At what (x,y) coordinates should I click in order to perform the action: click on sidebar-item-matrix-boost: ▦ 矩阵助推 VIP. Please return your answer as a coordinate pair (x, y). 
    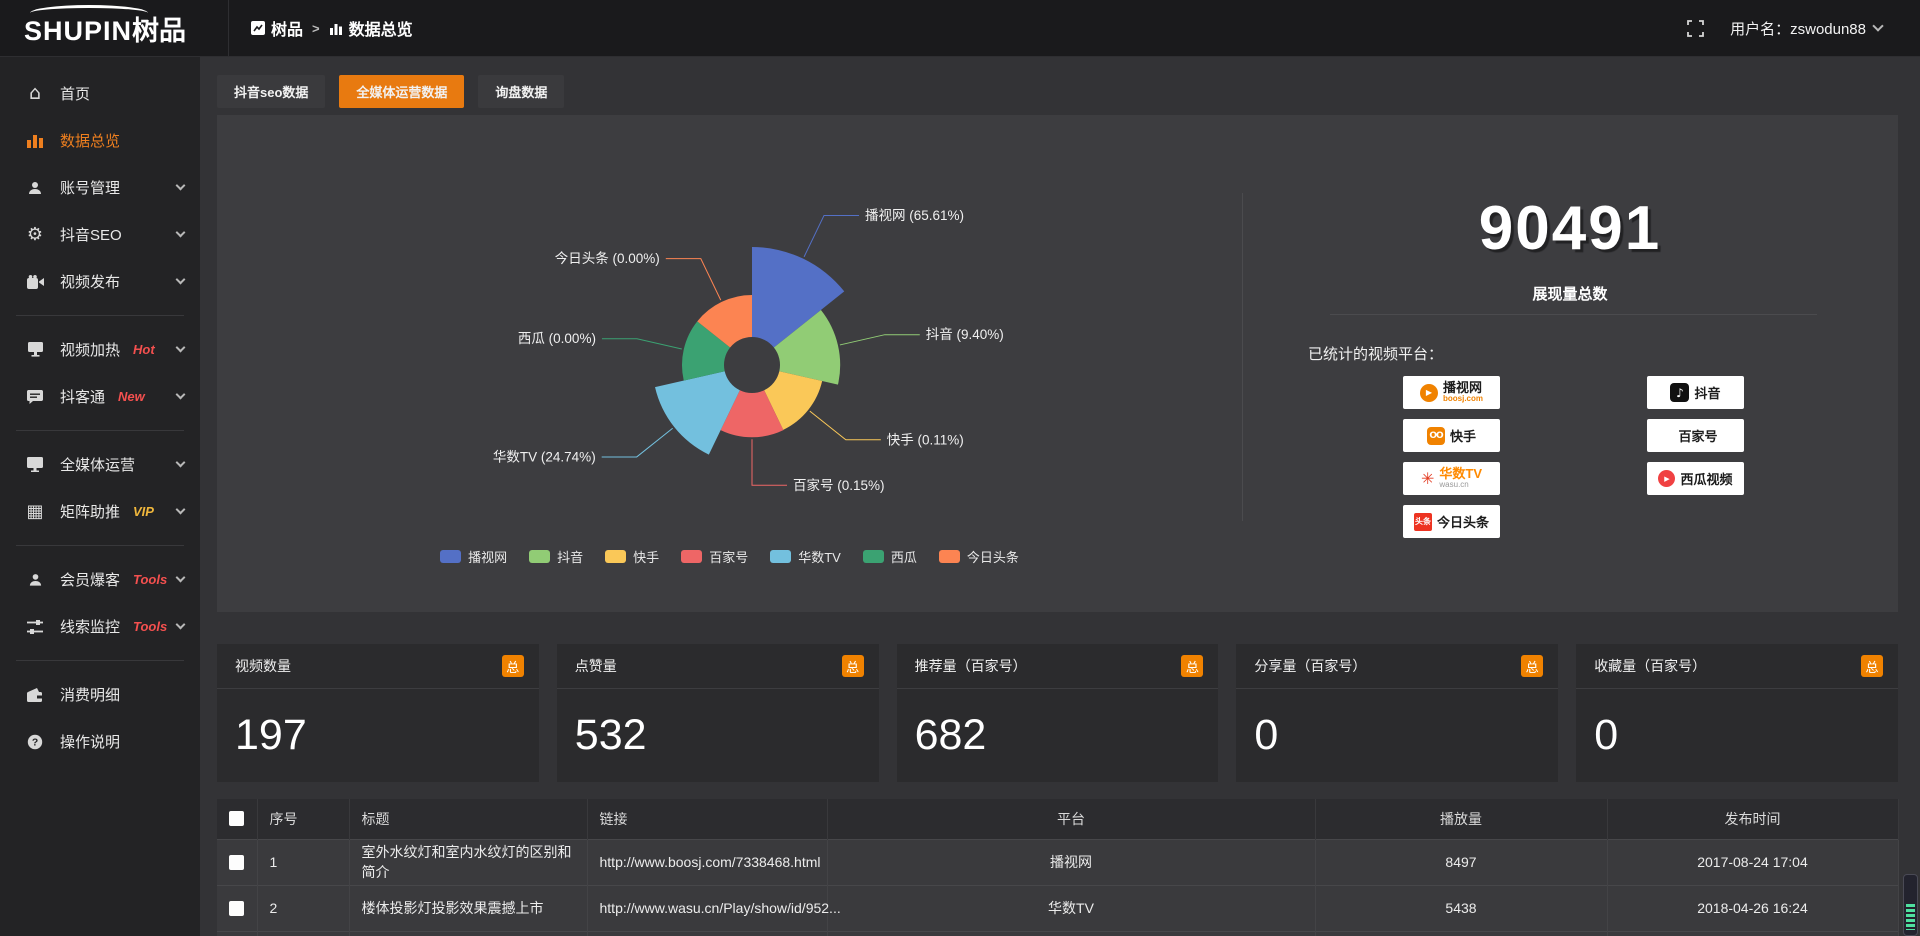
    Looking at the image, I should click on (100, 511).